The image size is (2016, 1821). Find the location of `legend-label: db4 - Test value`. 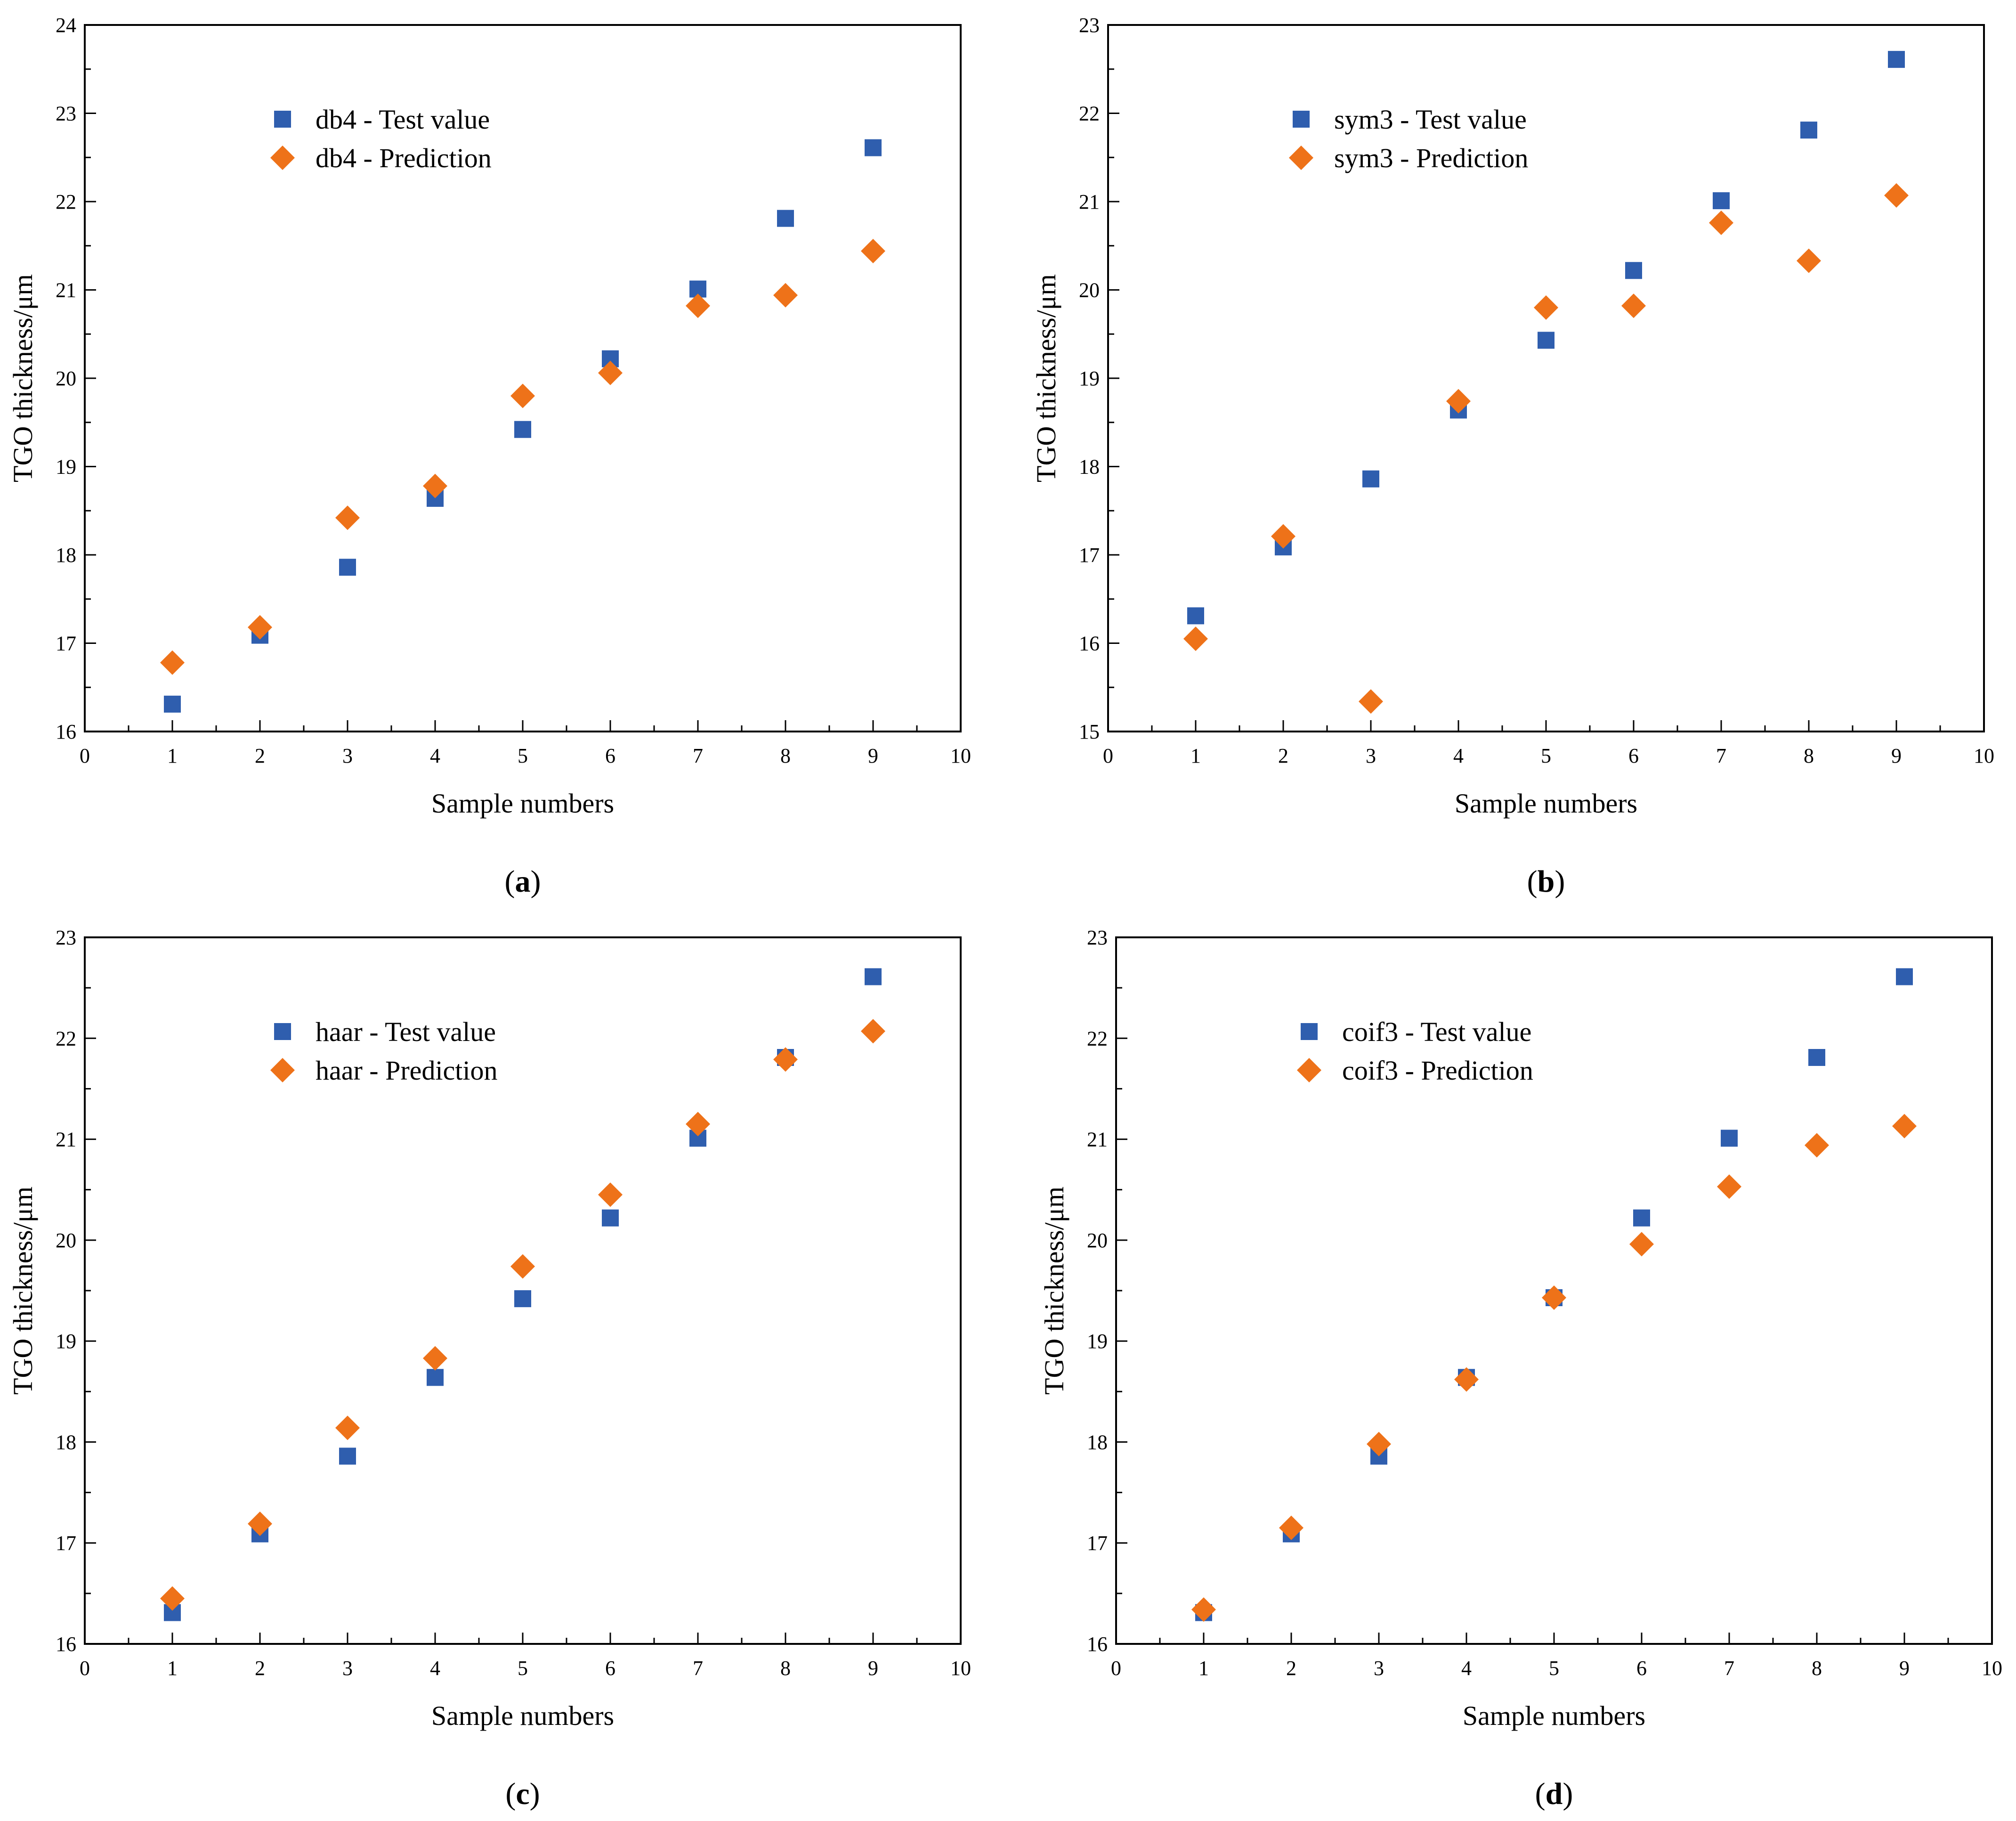

legend-label: db4 - Test value is located at coordinates (403, 119).